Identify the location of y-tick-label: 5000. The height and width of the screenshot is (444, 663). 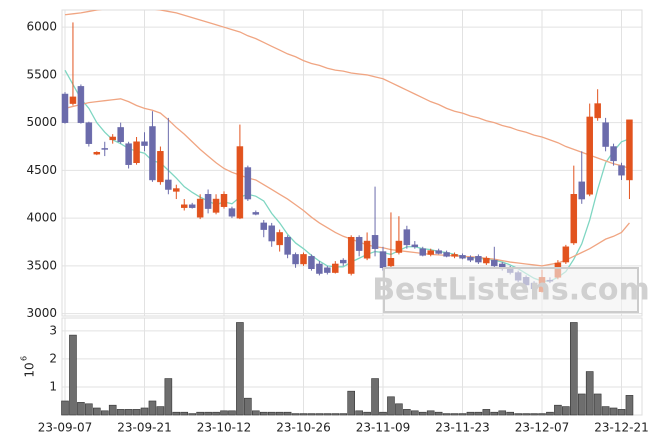
(41, 122).